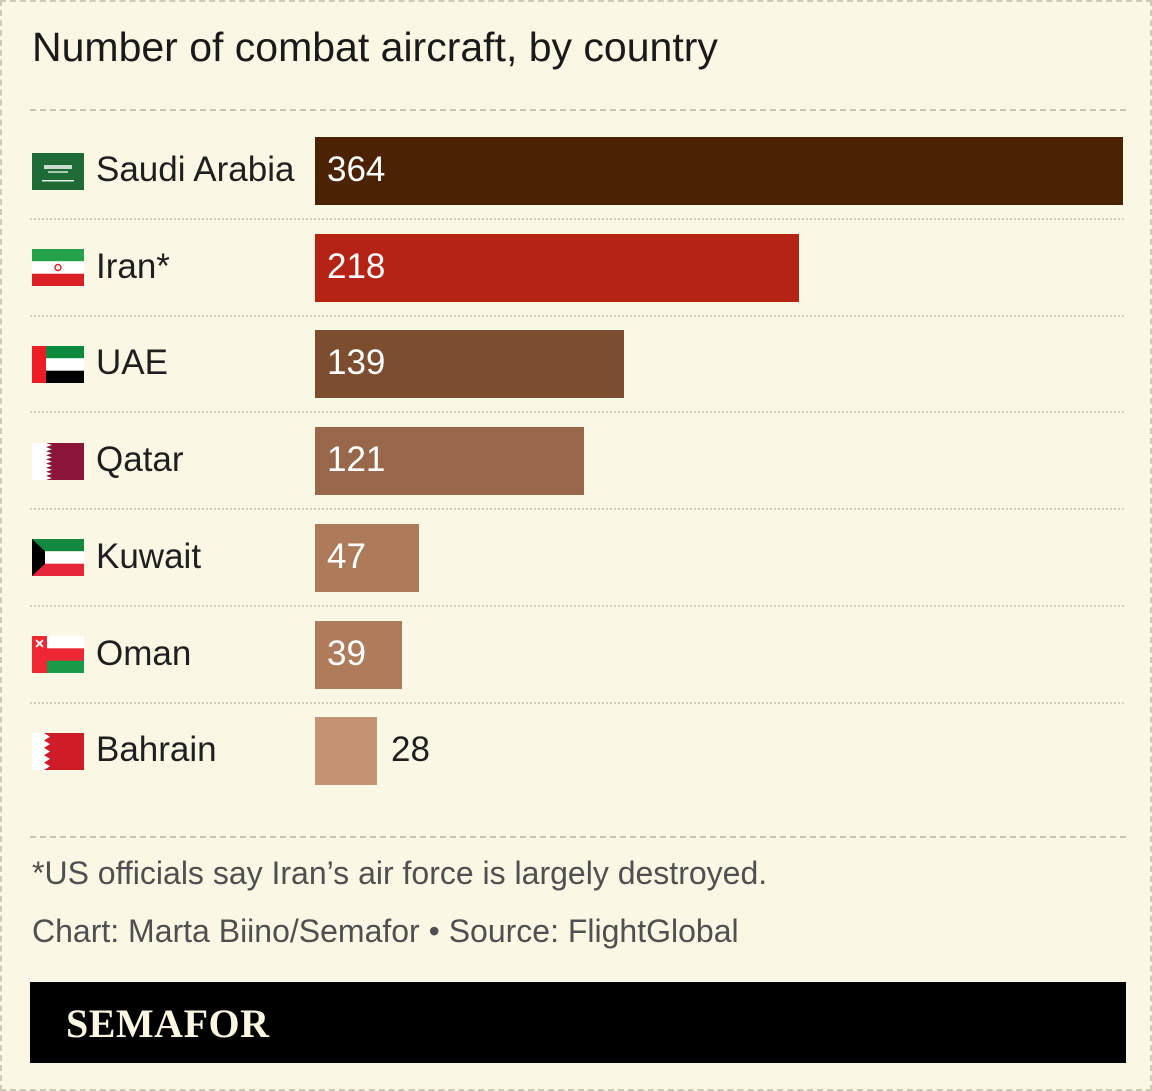  Describe the element at coordinates (58, 558) in the screenshot. I see `kuwait-flag-icon` at that location.